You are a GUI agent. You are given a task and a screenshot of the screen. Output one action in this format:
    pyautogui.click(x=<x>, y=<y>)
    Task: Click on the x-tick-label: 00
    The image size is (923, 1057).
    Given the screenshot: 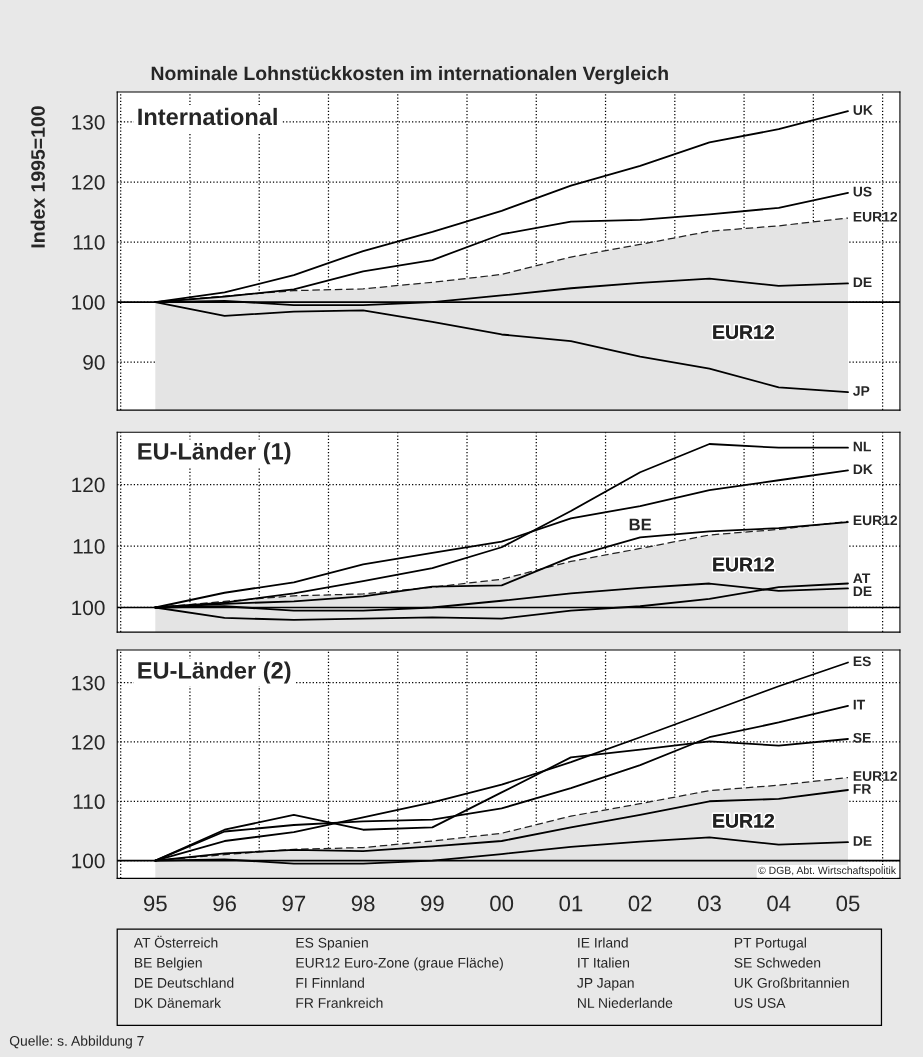 What is the action you would take?
    pyautogui.click(x=502, y=903)
    